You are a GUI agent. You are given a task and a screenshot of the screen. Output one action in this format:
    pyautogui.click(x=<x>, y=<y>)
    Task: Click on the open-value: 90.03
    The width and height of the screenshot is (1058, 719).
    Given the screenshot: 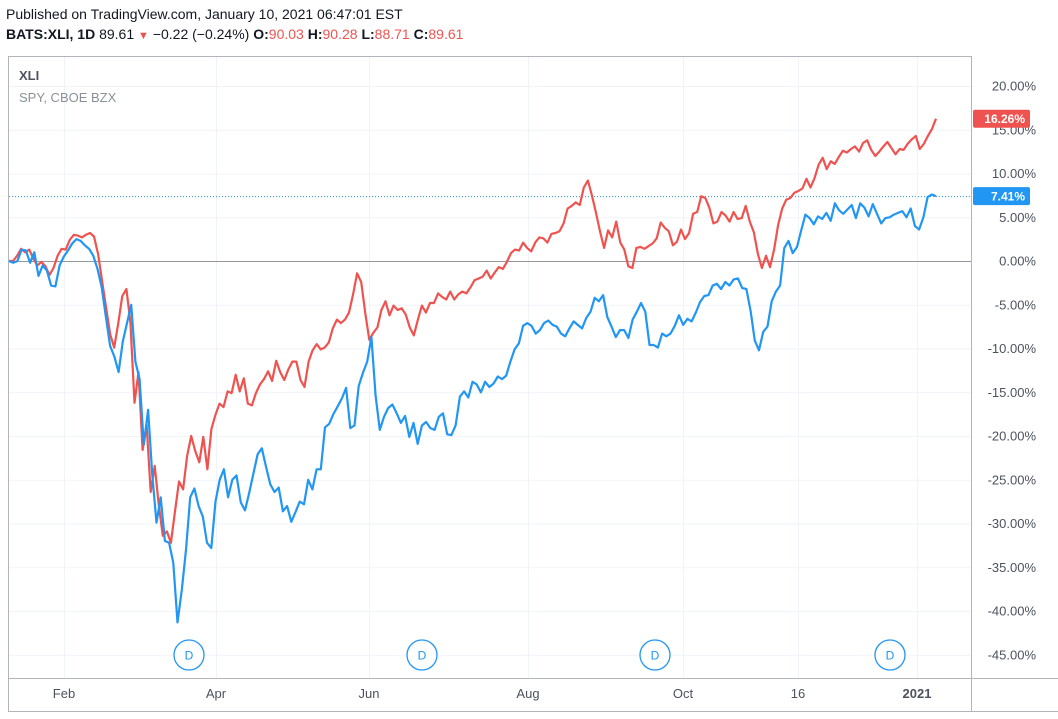 What is the action you would take?
    pyautogui.click(x=286, y=34)
    